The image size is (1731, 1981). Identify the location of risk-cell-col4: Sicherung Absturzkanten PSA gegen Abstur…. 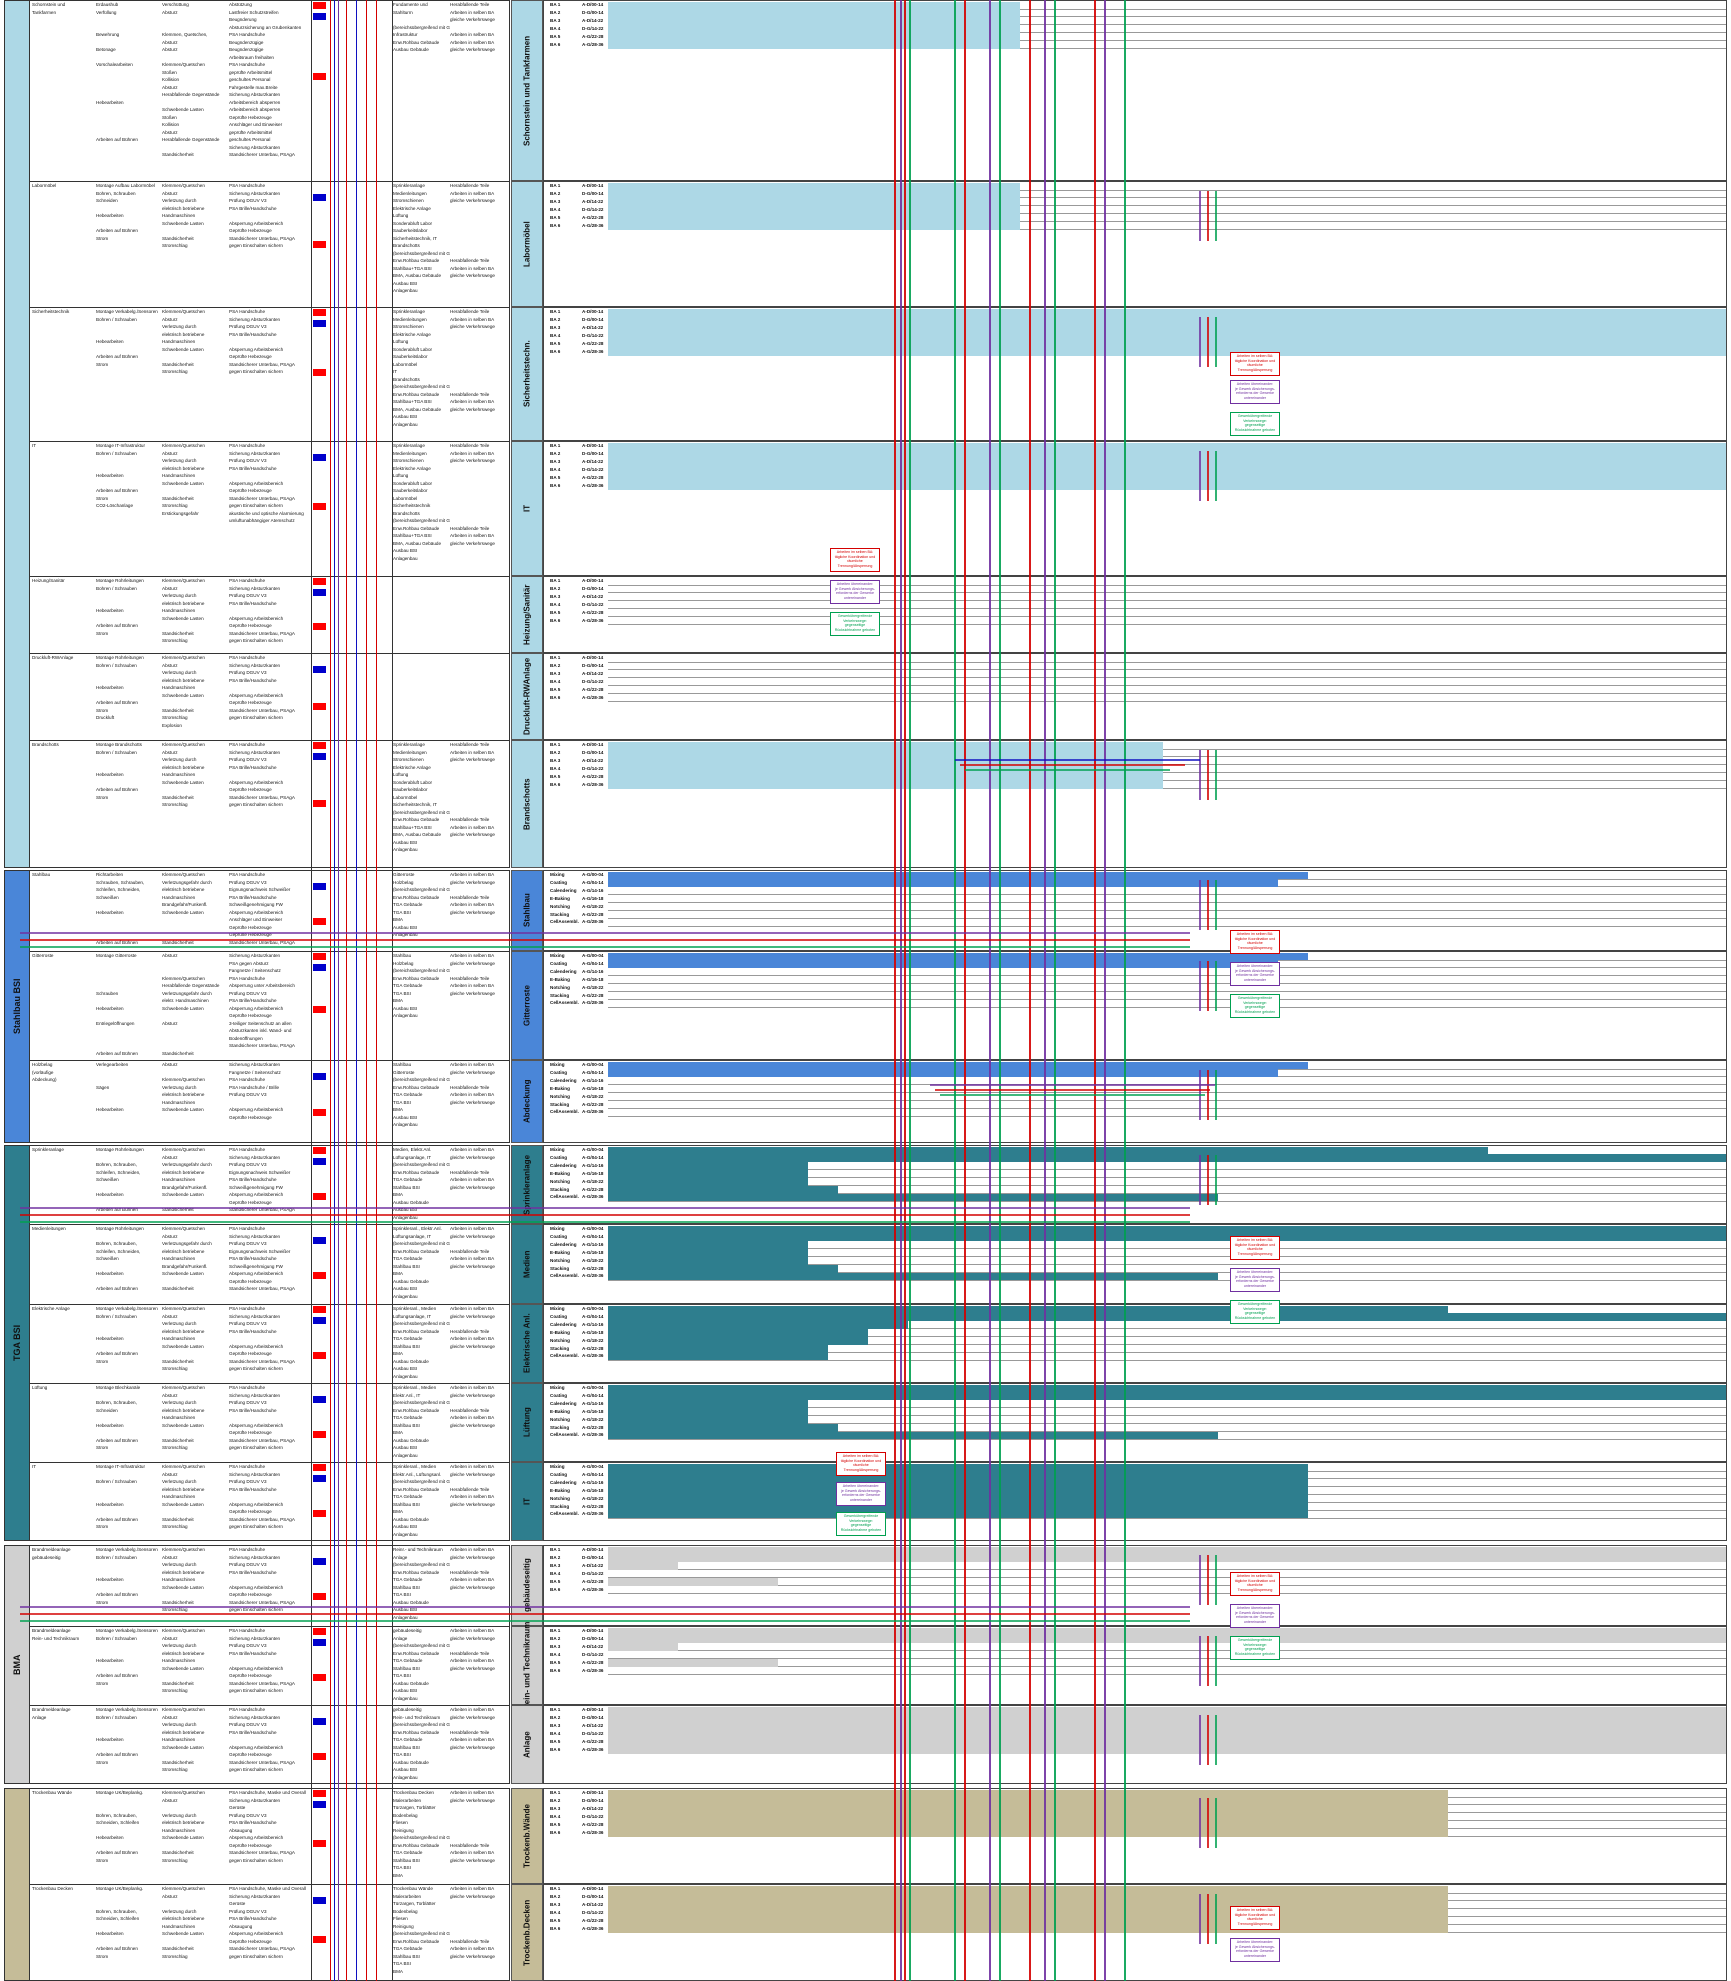
(262, 1000).